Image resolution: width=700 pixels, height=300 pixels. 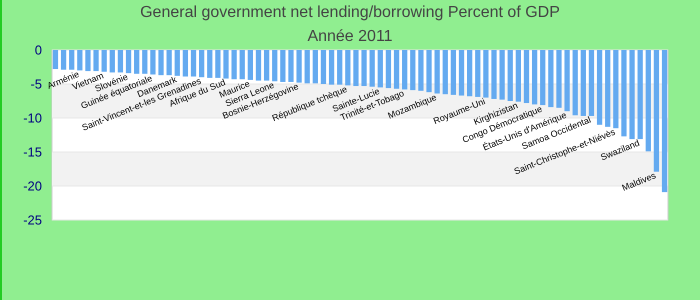 I want to click on y-tick-label: 0, so click(x=38, y=50).